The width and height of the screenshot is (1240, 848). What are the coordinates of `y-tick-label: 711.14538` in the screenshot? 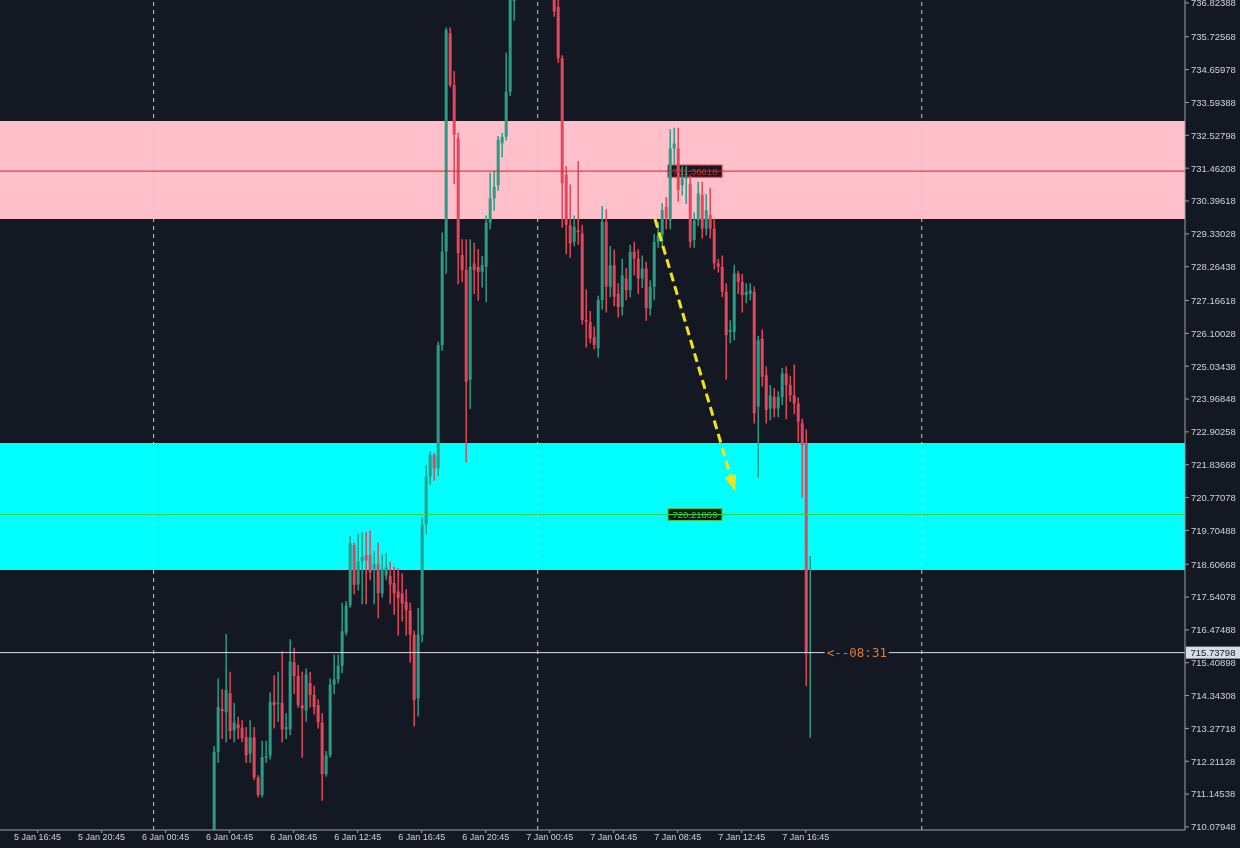 It's located at (1213, 794).